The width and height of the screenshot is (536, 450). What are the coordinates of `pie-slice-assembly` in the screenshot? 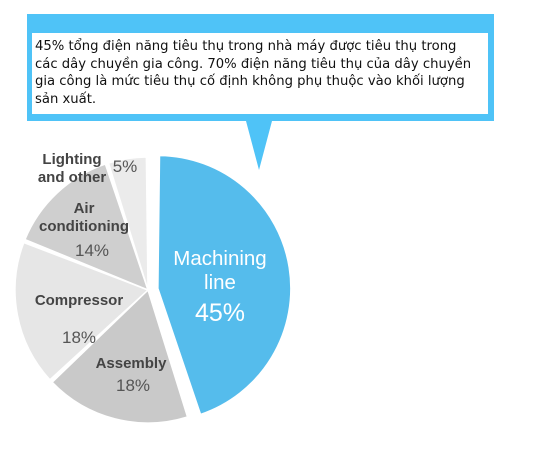 It's located at (120, 356).